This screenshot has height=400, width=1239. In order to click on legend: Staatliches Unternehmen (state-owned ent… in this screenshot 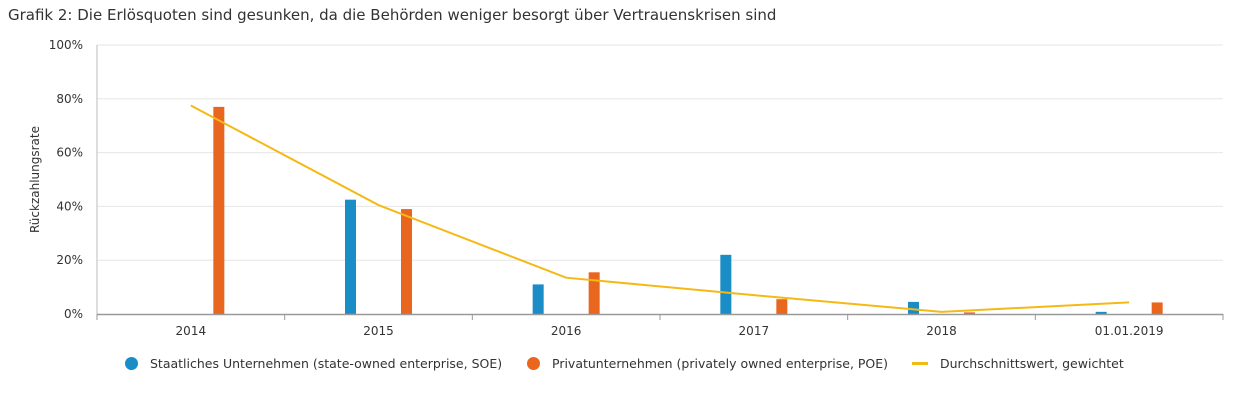, I will do `click(619, 370)`.